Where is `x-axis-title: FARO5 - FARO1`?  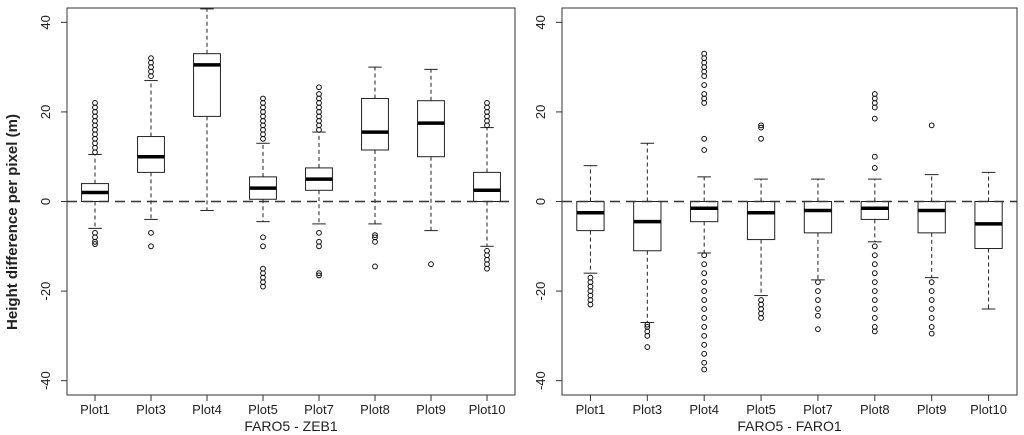 x-axis-title: FARO5 - FARO1 is located at coordinates (789, 426).